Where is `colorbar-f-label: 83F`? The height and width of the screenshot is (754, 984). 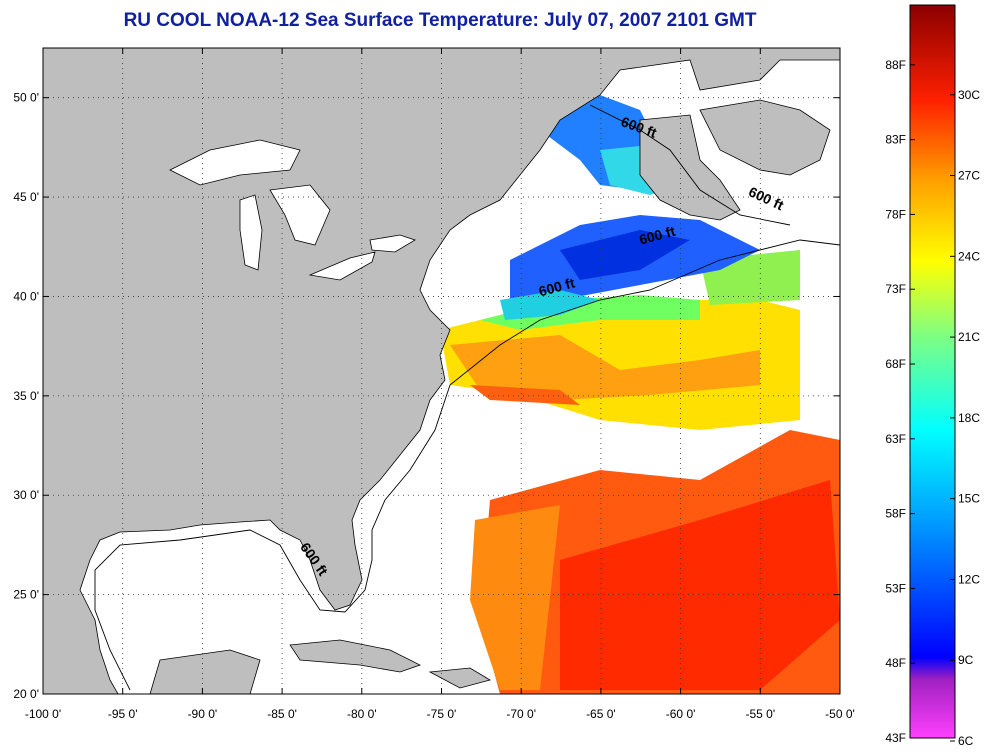 colorbar-f-label: 83F is located at coordinates (895, 140).